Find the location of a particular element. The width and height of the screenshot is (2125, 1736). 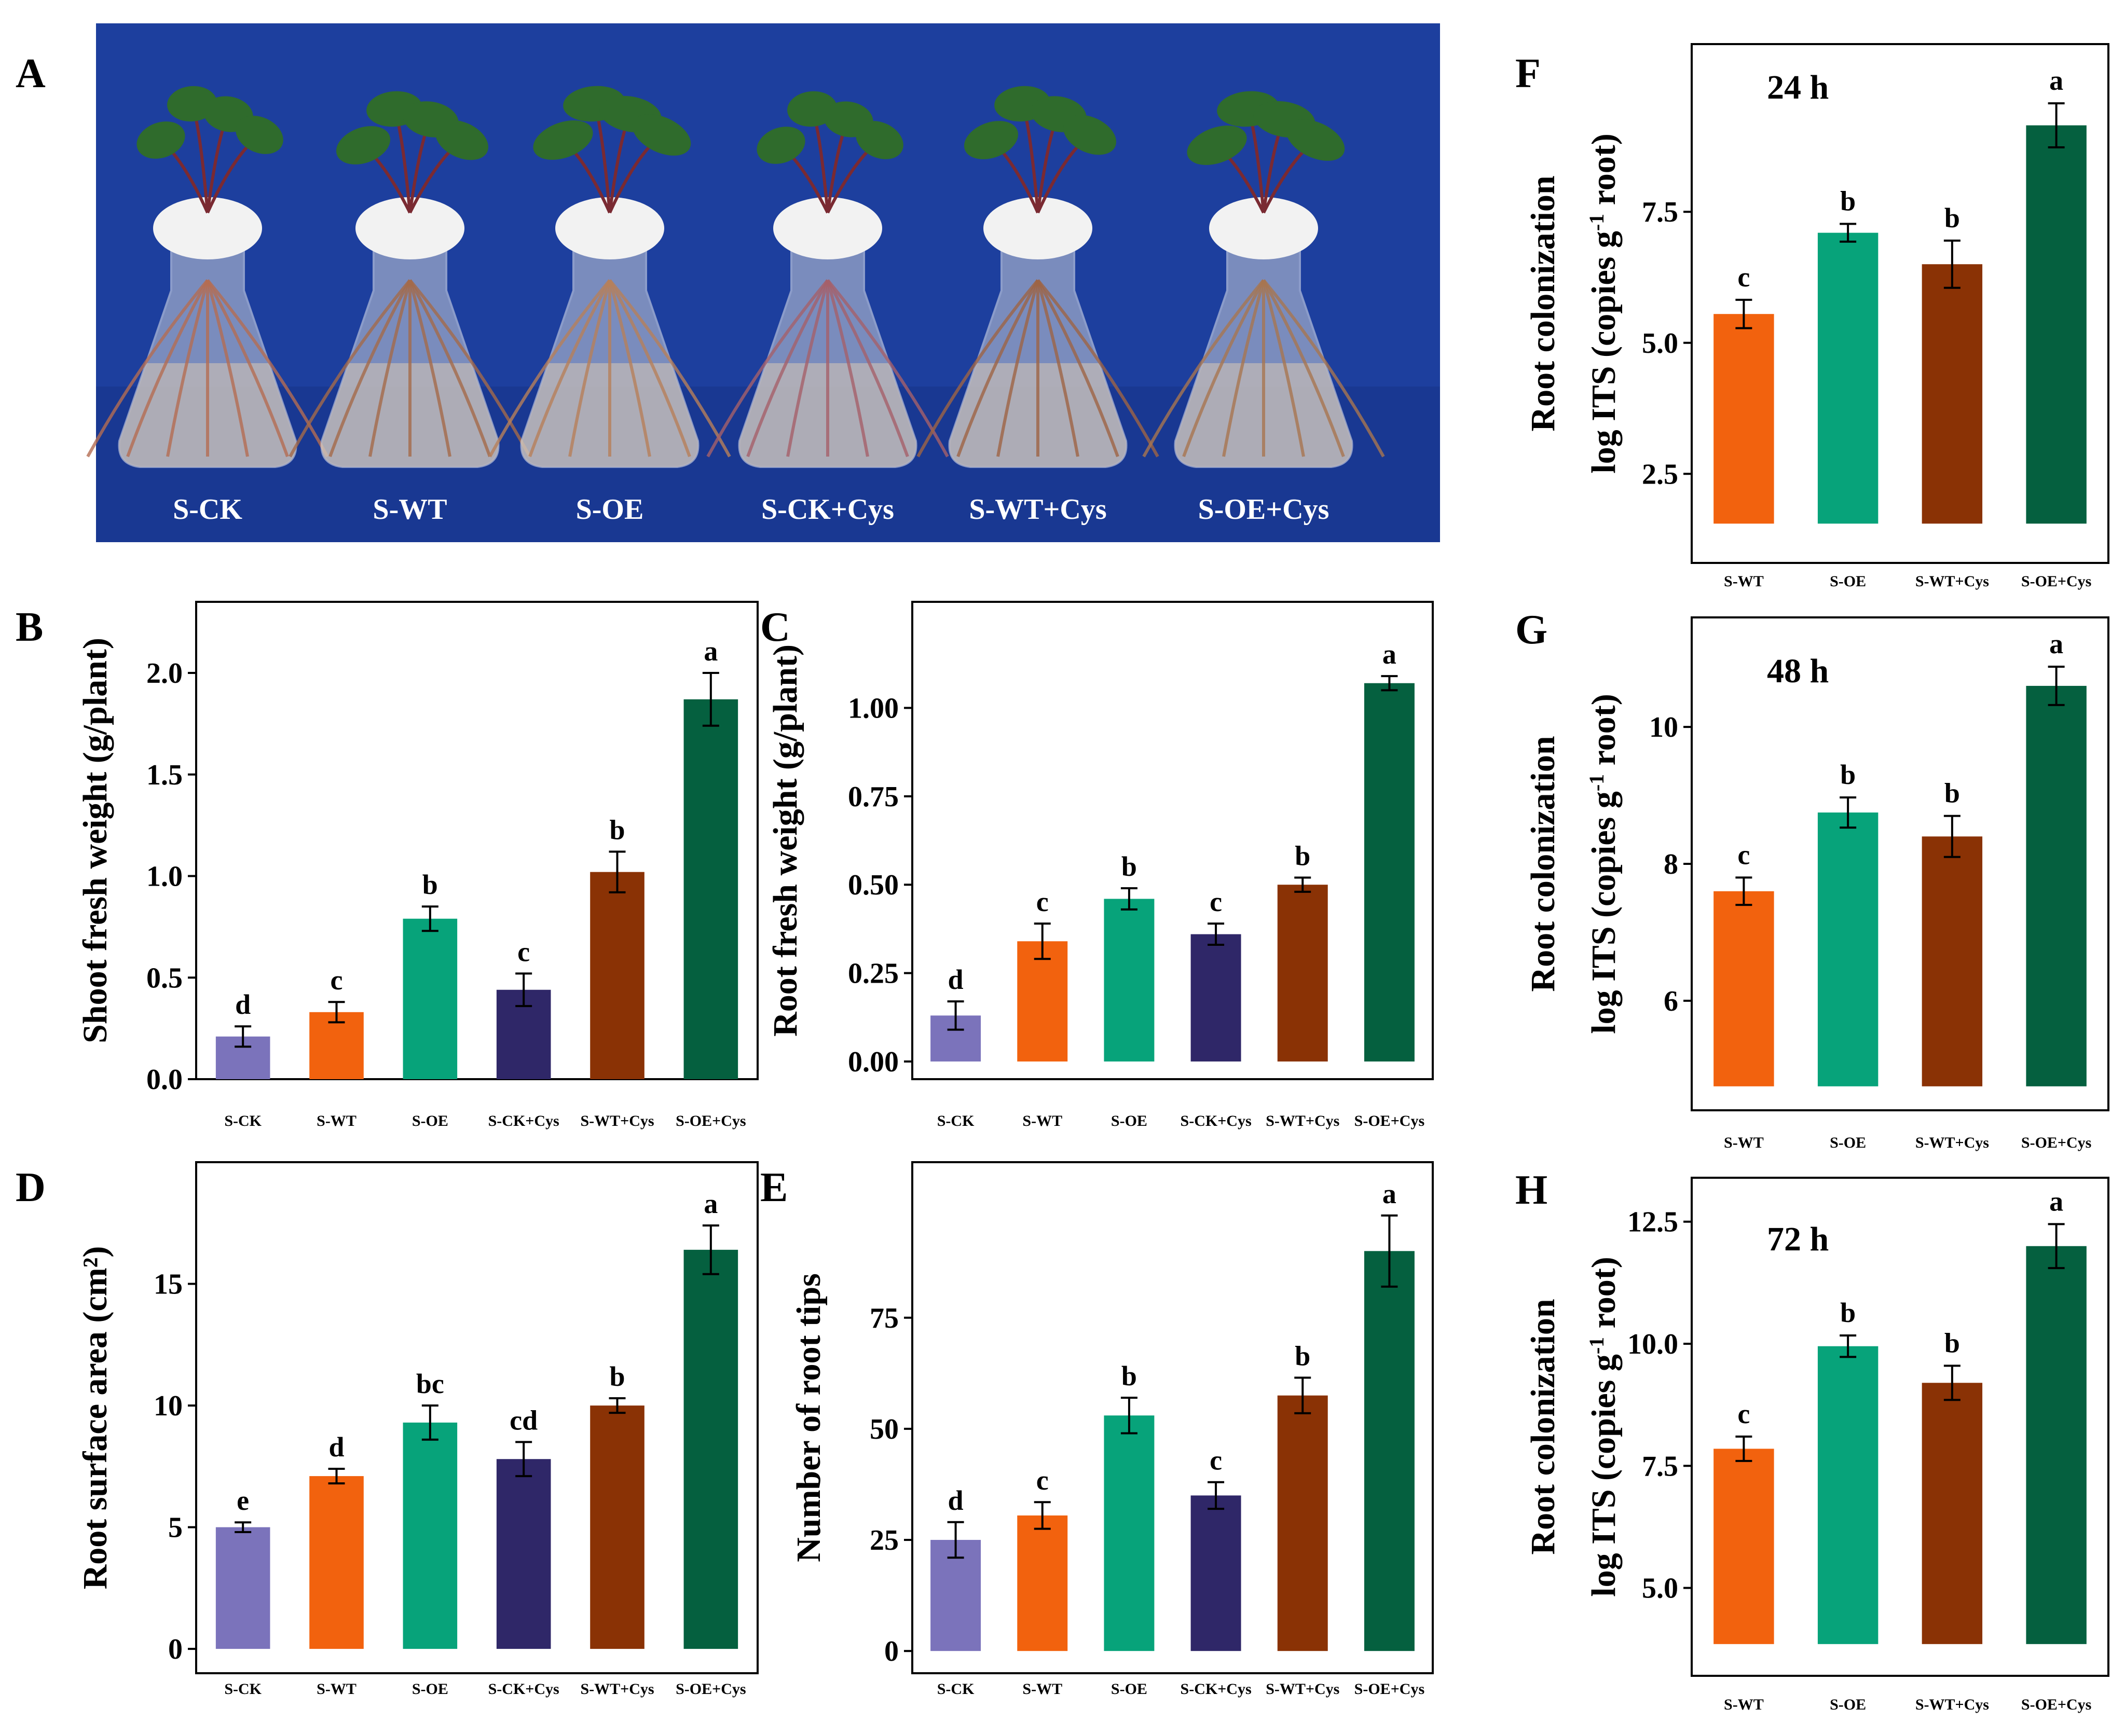

photo-label: S-OE+Cys is located at coordinates (1264, 509).